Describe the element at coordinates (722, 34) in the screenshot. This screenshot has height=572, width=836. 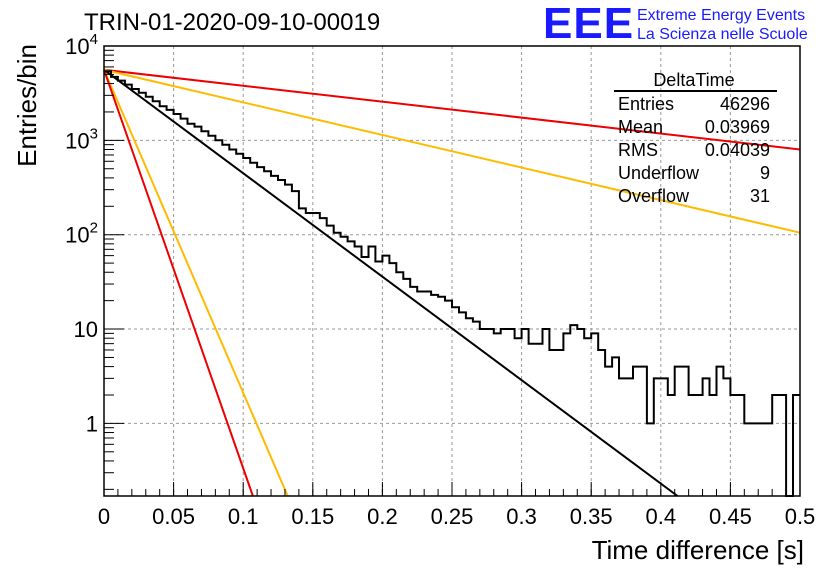
I see `logo-line2: La Scienza nelle Scuole` at that location.